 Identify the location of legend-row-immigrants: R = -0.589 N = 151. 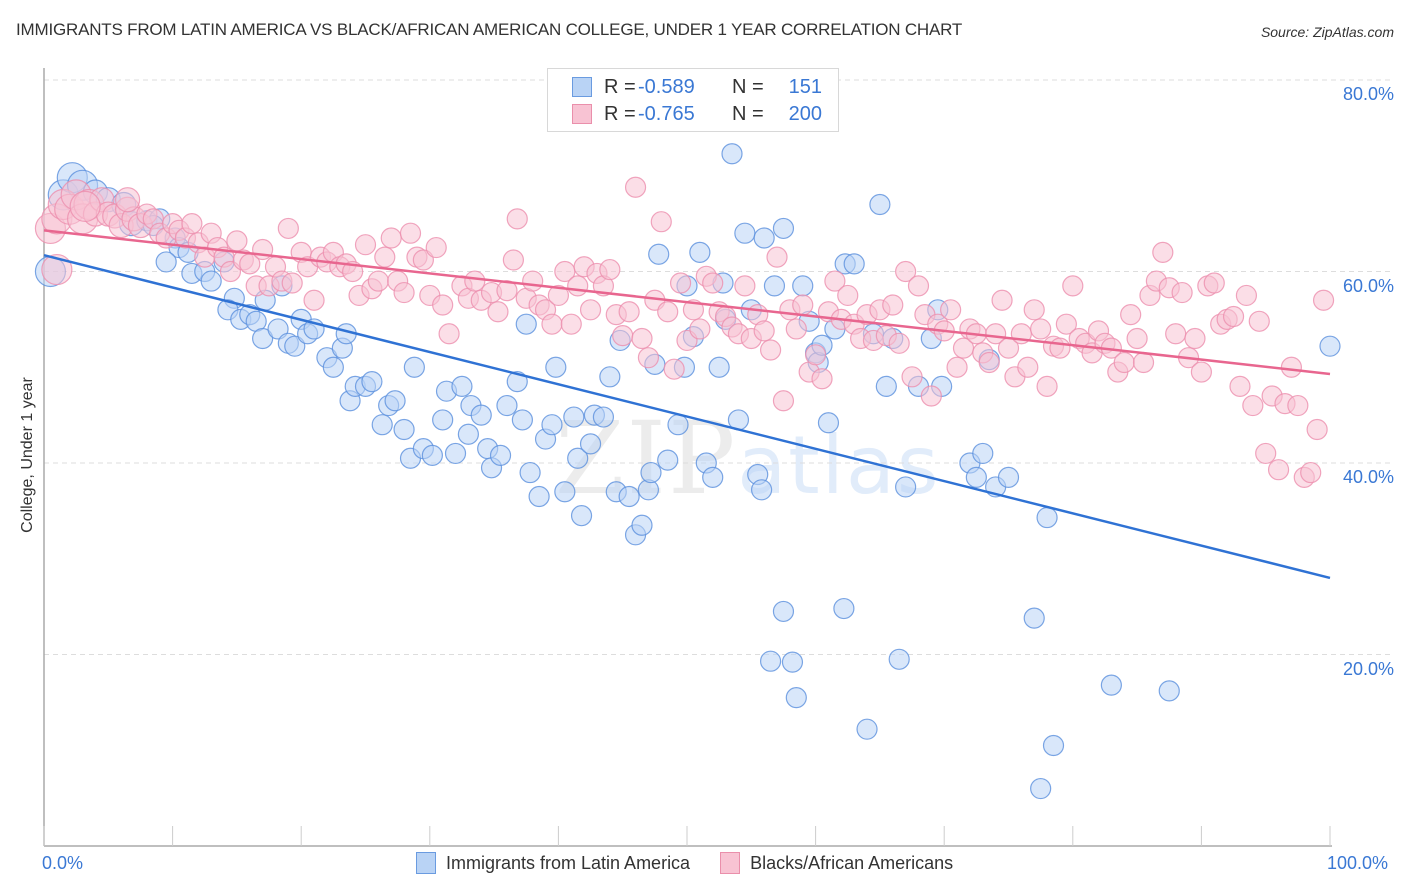
(697, 87).